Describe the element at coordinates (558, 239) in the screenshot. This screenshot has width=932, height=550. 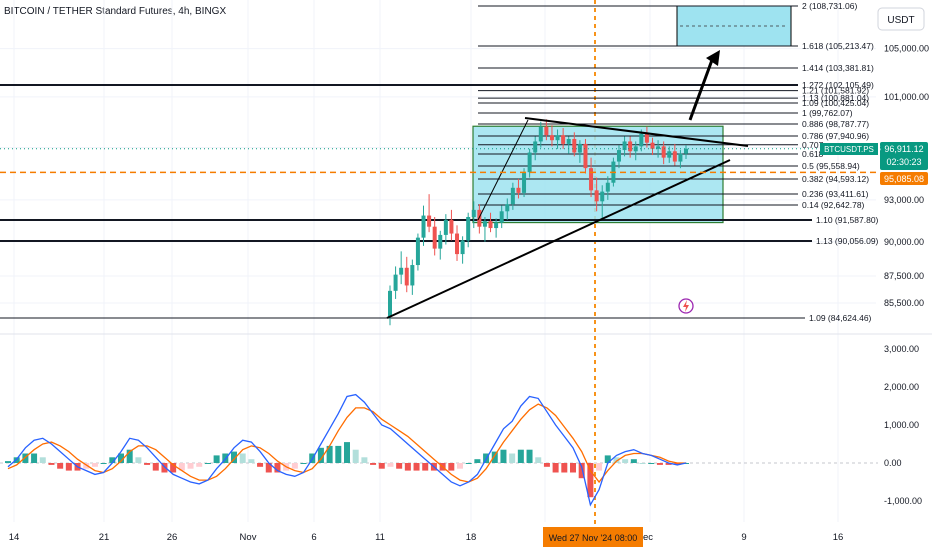
I see `trendline-support` at that location.